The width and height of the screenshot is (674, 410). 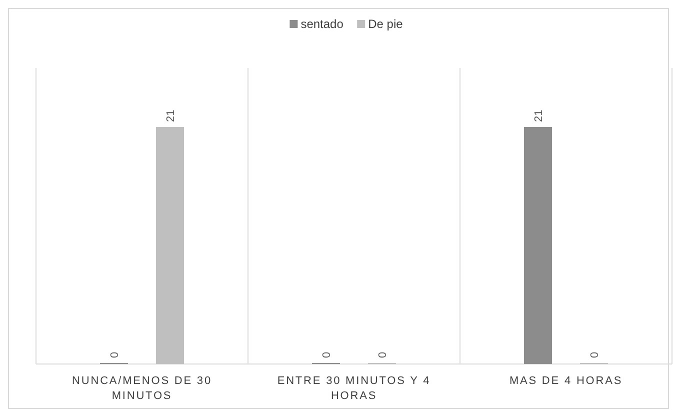 What do you see at coordinates (322, 24) in the screenshot?
I see `legend-label: sentado` at bounding box center [322, 24].